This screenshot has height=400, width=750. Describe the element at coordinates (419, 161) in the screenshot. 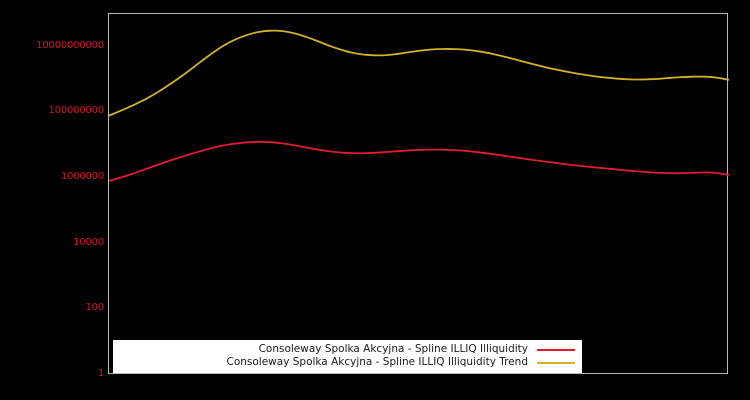

I see `series-line-illiquidity` at that location.